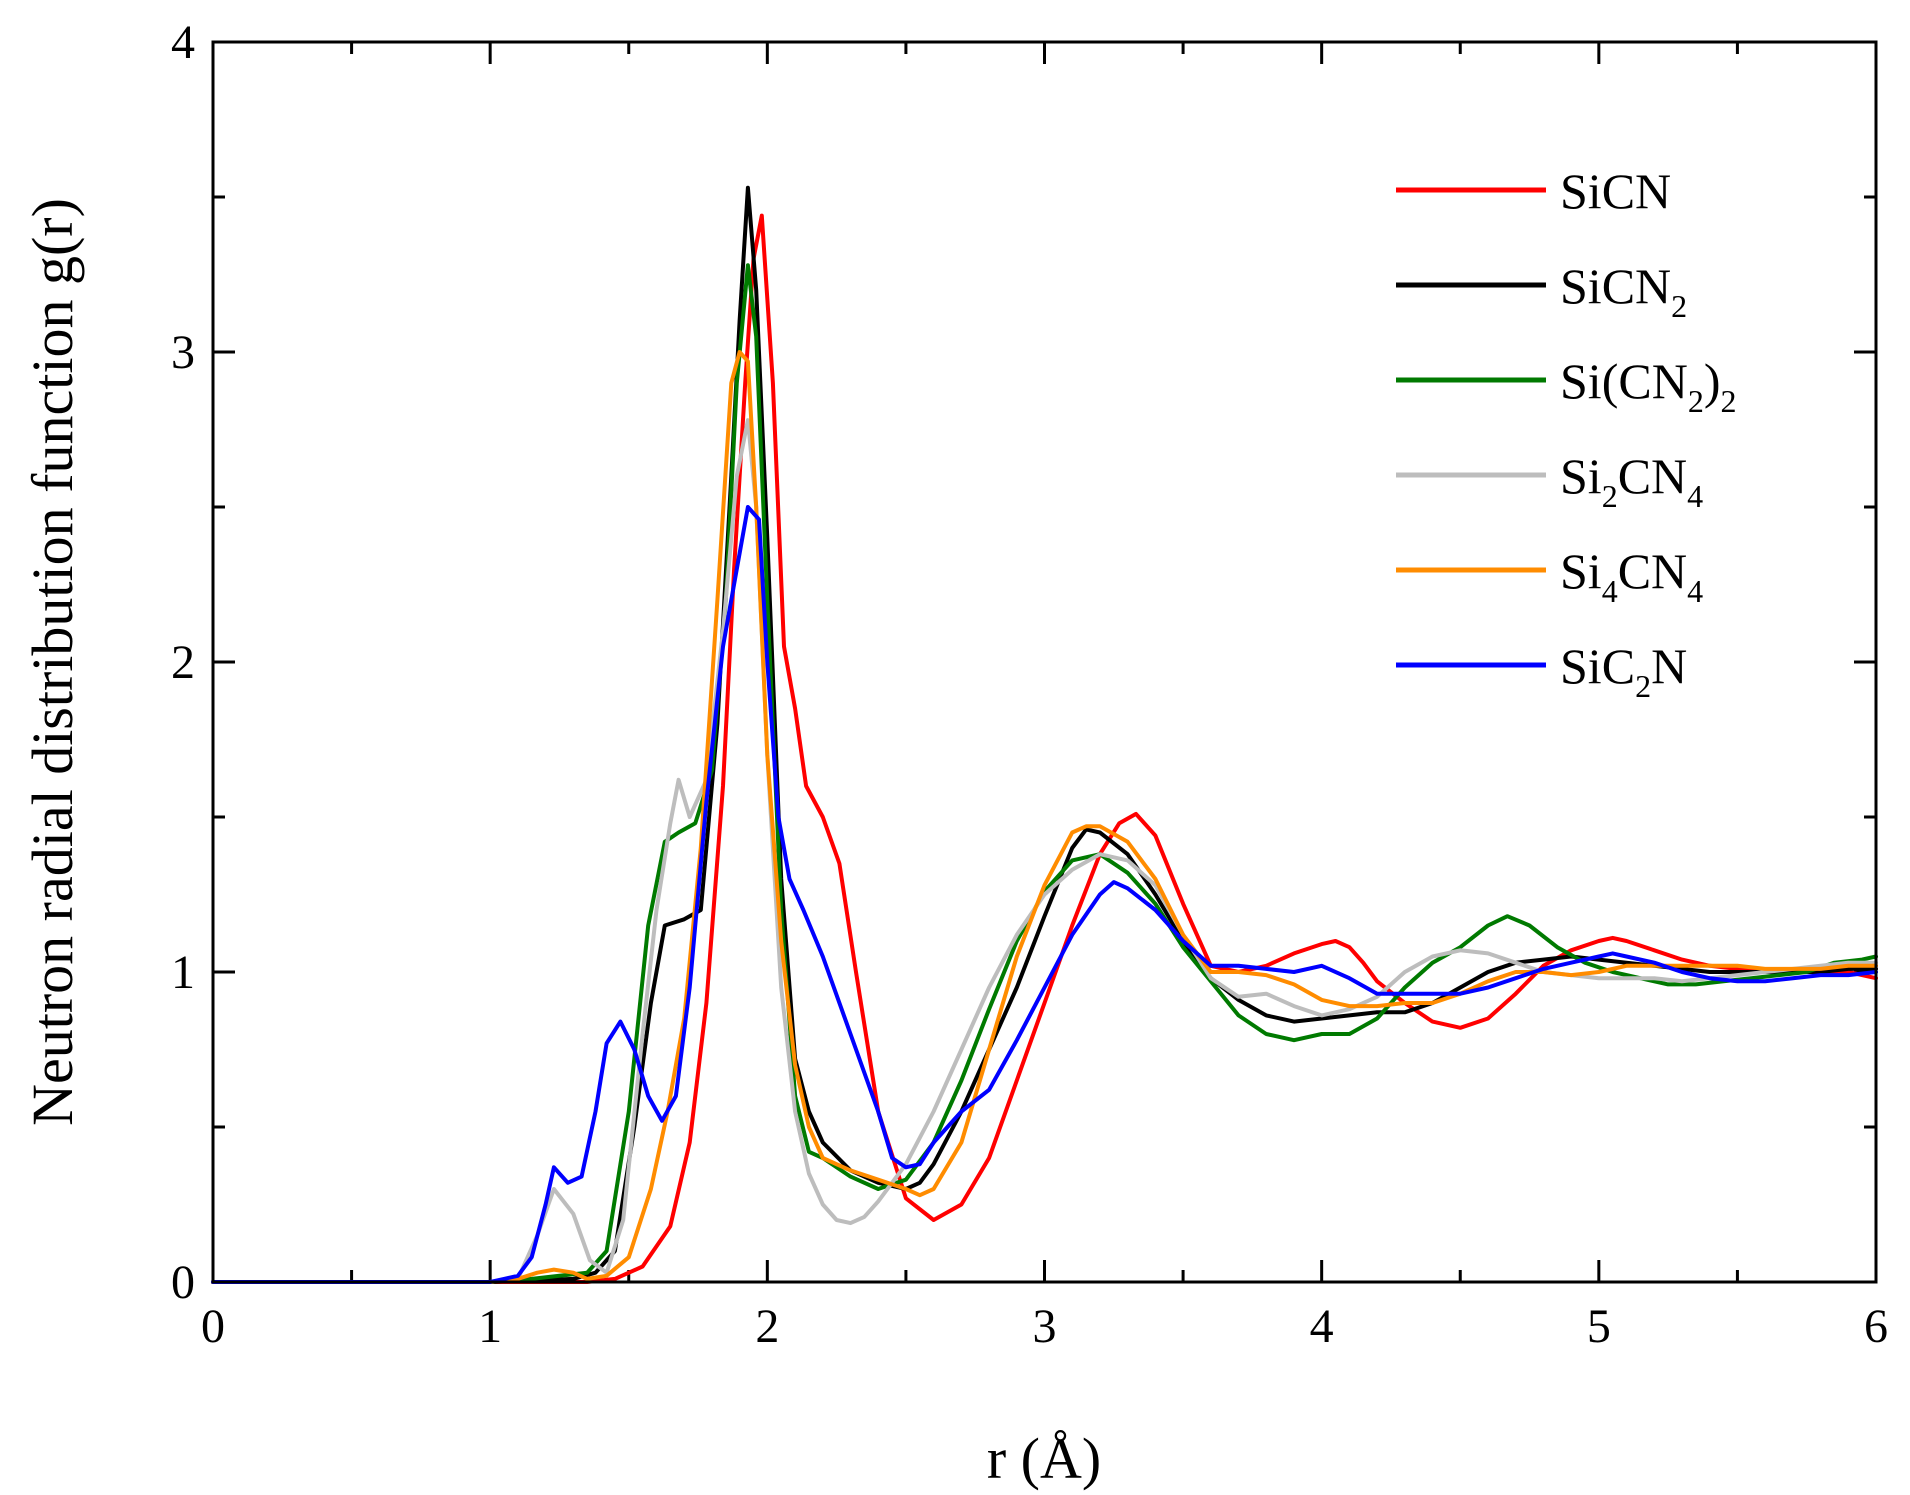 The image size is (1910, 1495). I want to click on y-tick-label: 2, so click(183, 662).